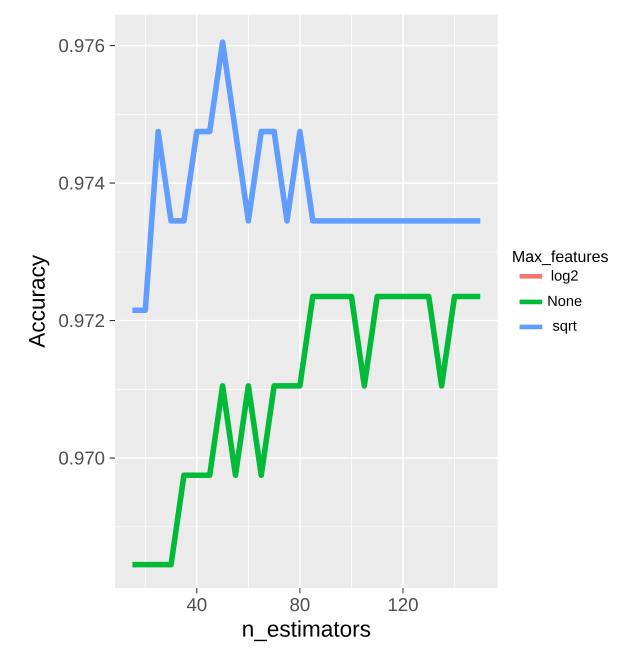 This screenshot has height=650, width=642. Describe the element at coordinates (564, 327) in the screenshot. I see `legend-label: sqrt` at that location.